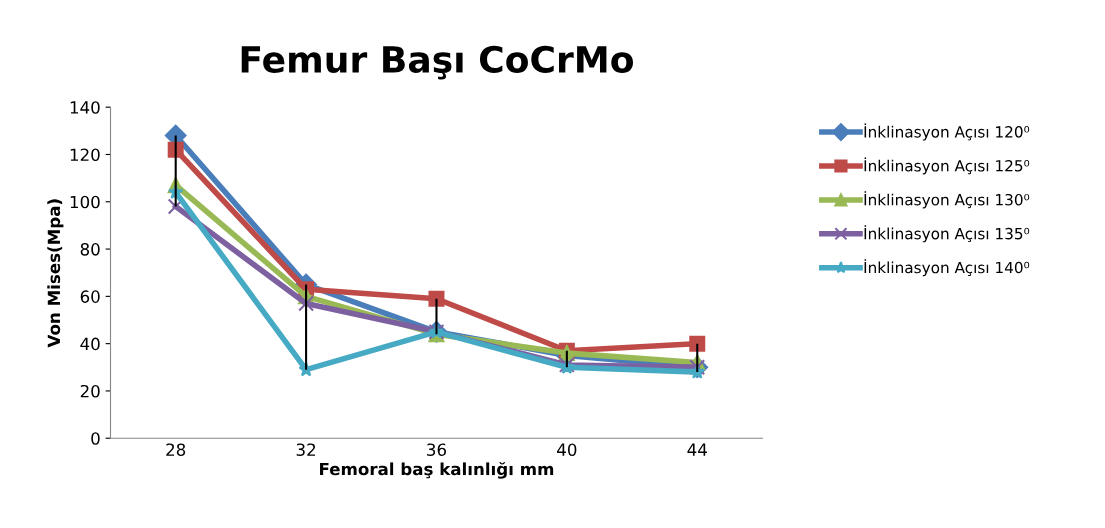  What do you see at coordinates (437, 470) in the screenshot?
I see `x-axis-title: Femoral baş kalınlığı mm` at bounding box center [437, 470].